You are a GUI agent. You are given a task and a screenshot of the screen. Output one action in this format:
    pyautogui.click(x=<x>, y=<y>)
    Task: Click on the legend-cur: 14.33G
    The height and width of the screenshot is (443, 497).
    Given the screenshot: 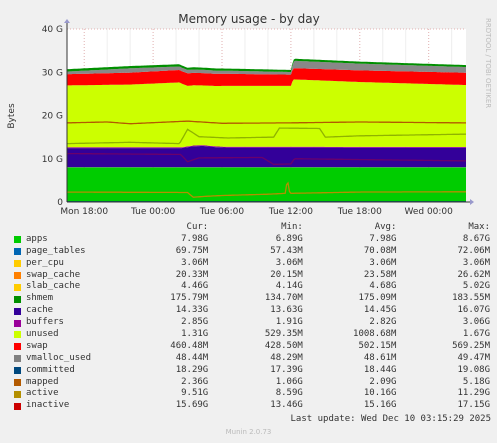 What is the action you would take?
    pyautogui.click(x=192, y=310)
    